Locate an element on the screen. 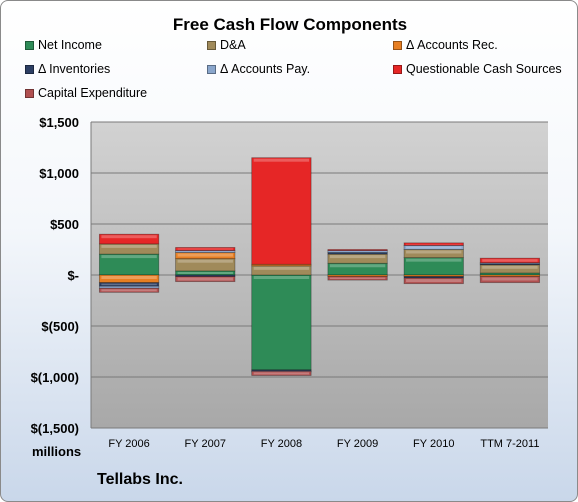 This screenshot has height=502, width=578. x-tick-label: TTM 7-2011 is located at coordinates (509, 444).